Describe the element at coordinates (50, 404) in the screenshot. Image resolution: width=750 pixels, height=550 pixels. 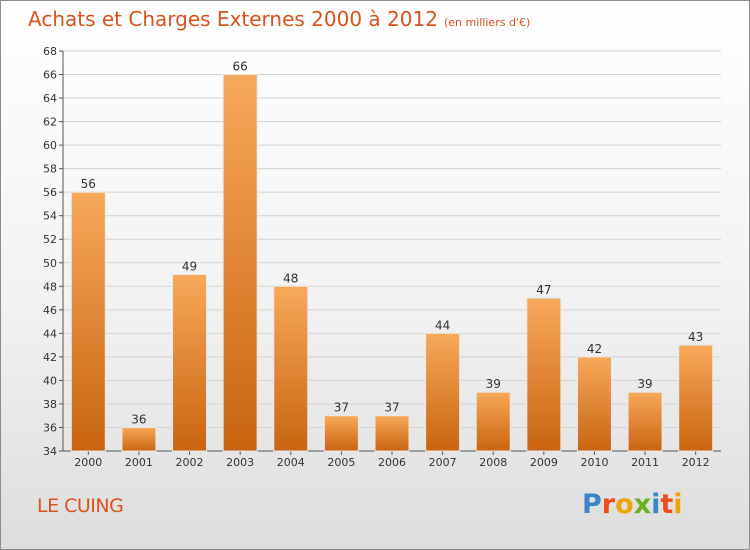
I see `y-tick-label: 38` at that location.